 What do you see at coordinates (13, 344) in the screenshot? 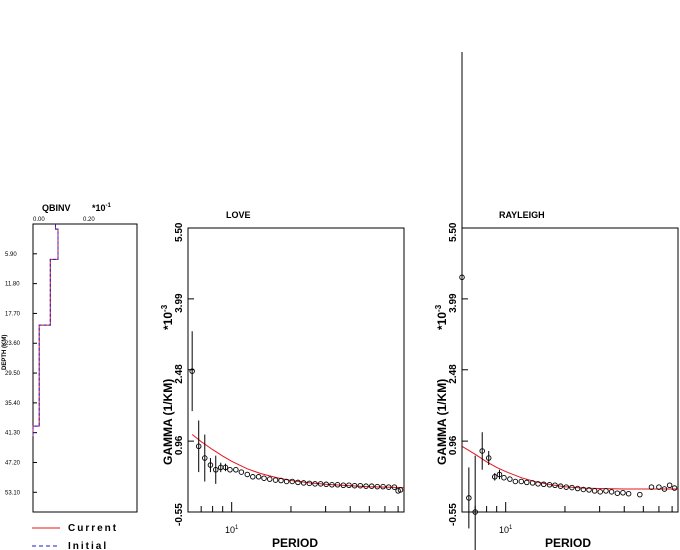
I see `qbinv-ytick-label: 23.60` at bounding box center [13, 344].